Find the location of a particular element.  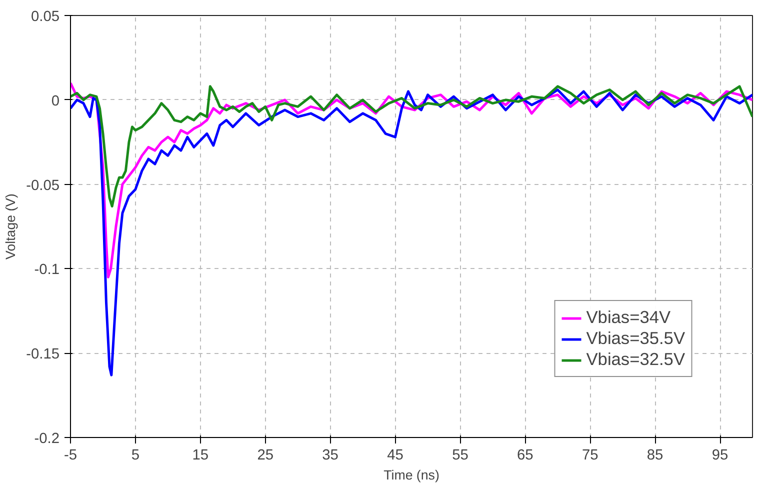

x-tick-label: 35 is located at coordinates (330, 456).